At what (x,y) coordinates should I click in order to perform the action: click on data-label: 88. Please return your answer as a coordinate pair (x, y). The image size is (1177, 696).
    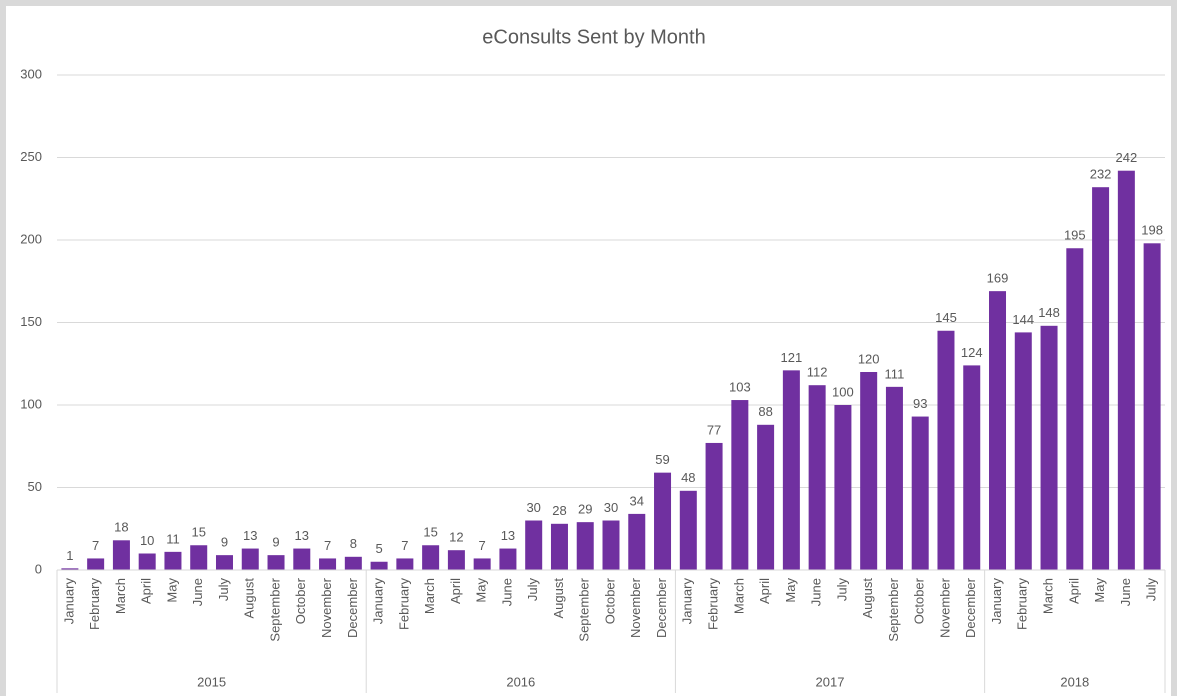
    Looking at the image, I should click on (765, 411).